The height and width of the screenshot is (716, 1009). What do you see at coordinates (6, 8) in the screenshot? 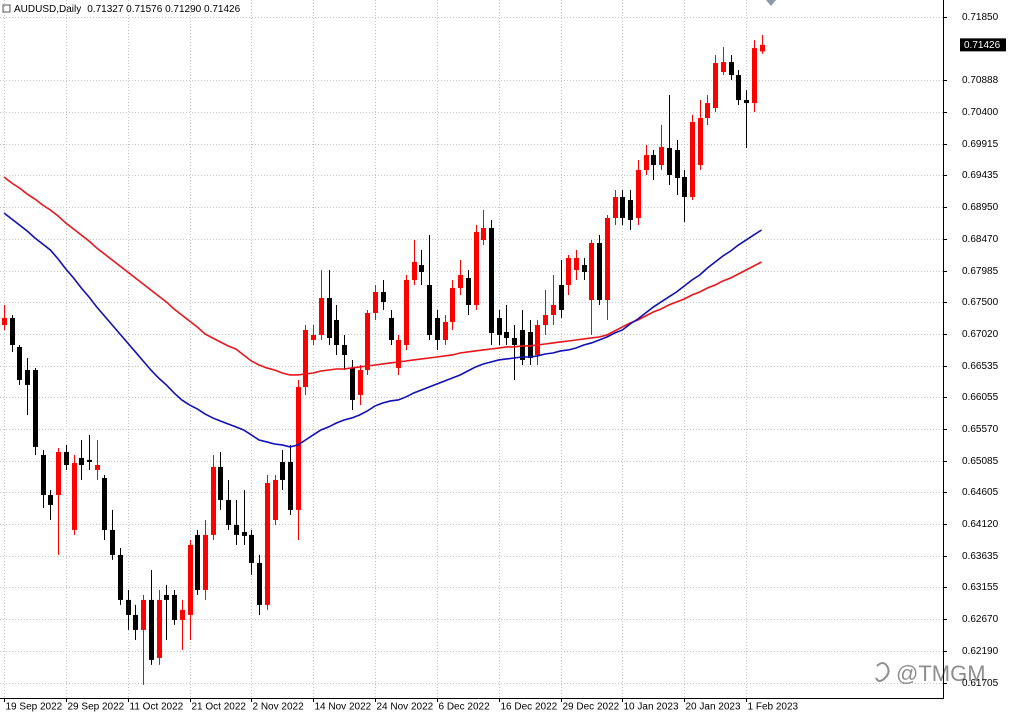
I see `symbol-icon` at bounding box center [6, 8].